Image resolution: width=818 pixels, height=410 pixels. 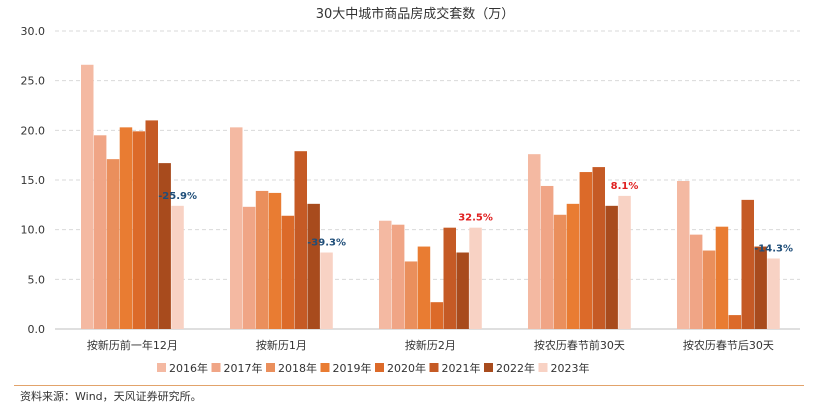 What do you see at coordinates (415, 14) in the screenshot?
I see `chart-title: 30大中城市商品房成交套数（万）` at bounding box center [415, 14].